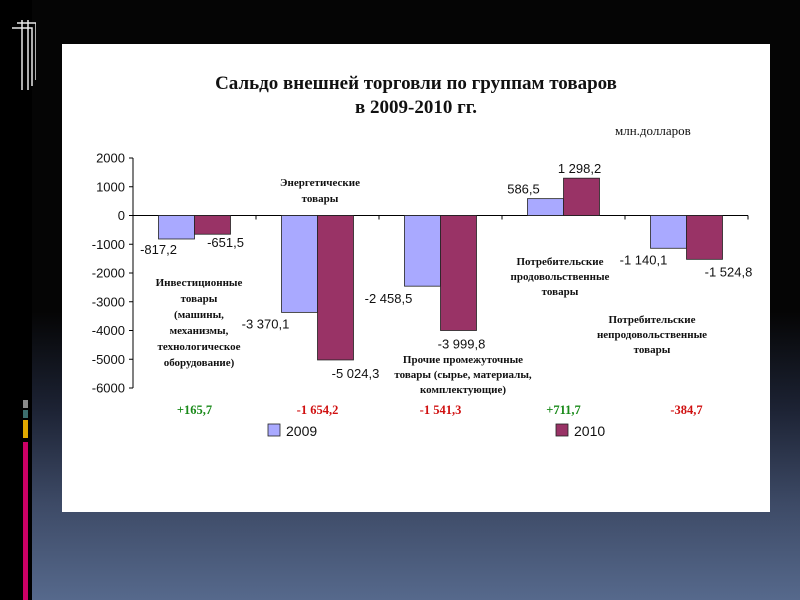  I want to click on y-tick-label: 1000, so click(110, 186).